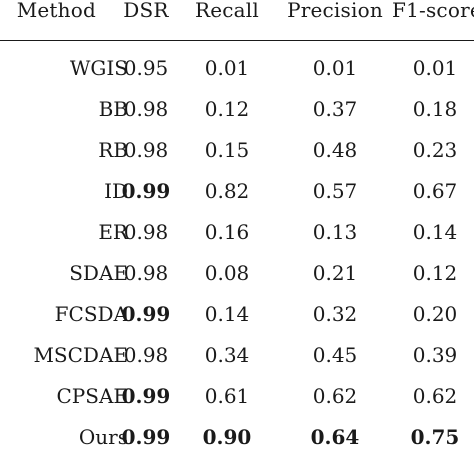  I want to click on table-row: RB 0.98 0.15 0.48 0.23, so click(237, 150).